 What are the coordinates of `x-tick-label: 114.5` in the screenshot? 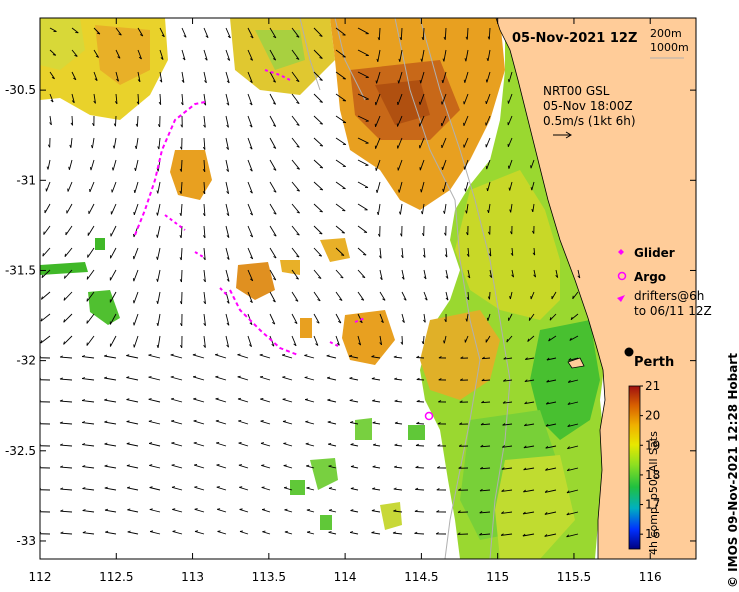 It's located at (421, 577).